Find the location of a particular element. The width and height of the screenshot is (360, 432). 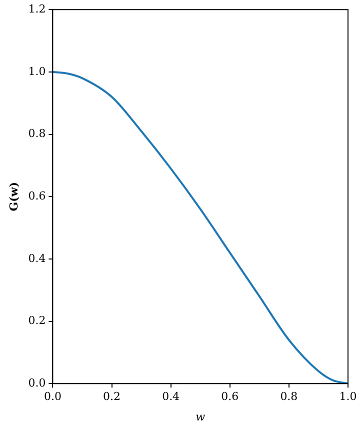

y-tick-label: 0.0 is located at coordinates (37, 383).